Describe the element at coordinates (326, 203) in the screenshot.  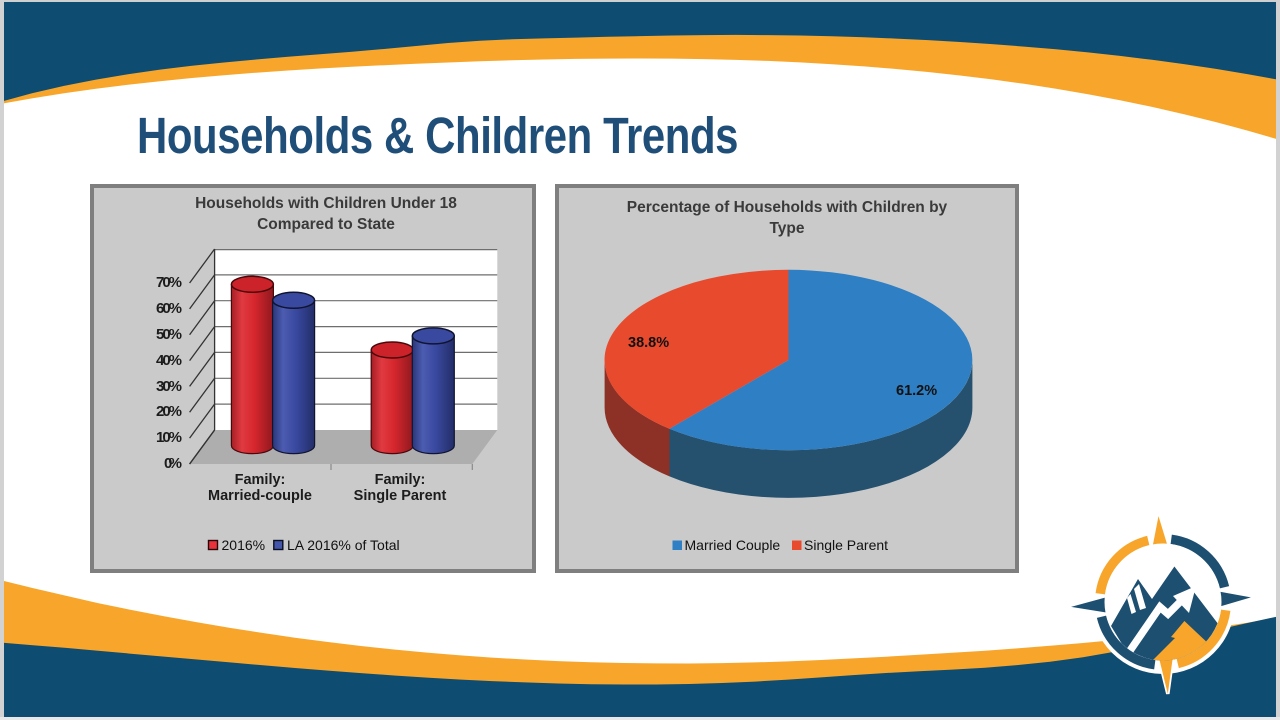
I see `svg-text:Households with Children Under: Households with Children Under 18` at that location.